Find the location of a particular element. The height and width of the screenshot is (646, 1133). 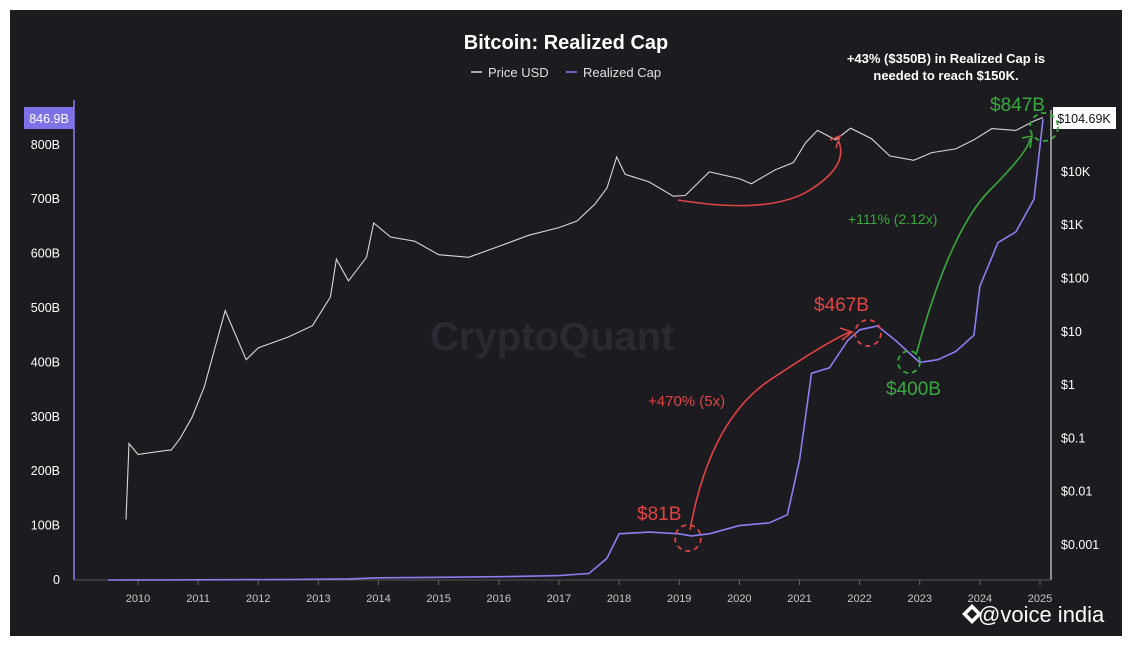

left-current-value-box is located at coordinates (49, 118).